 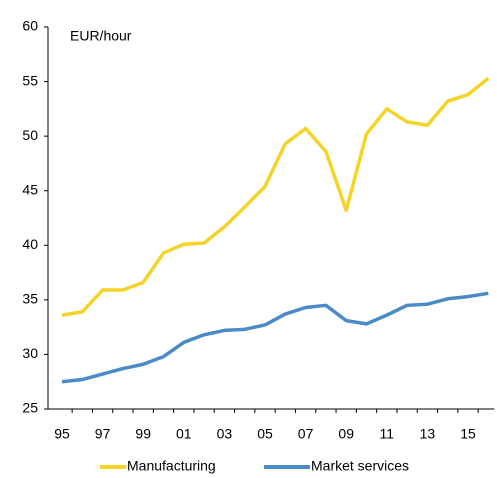 I want to click on x-tick-label: 13, so click(x=428, y=434).